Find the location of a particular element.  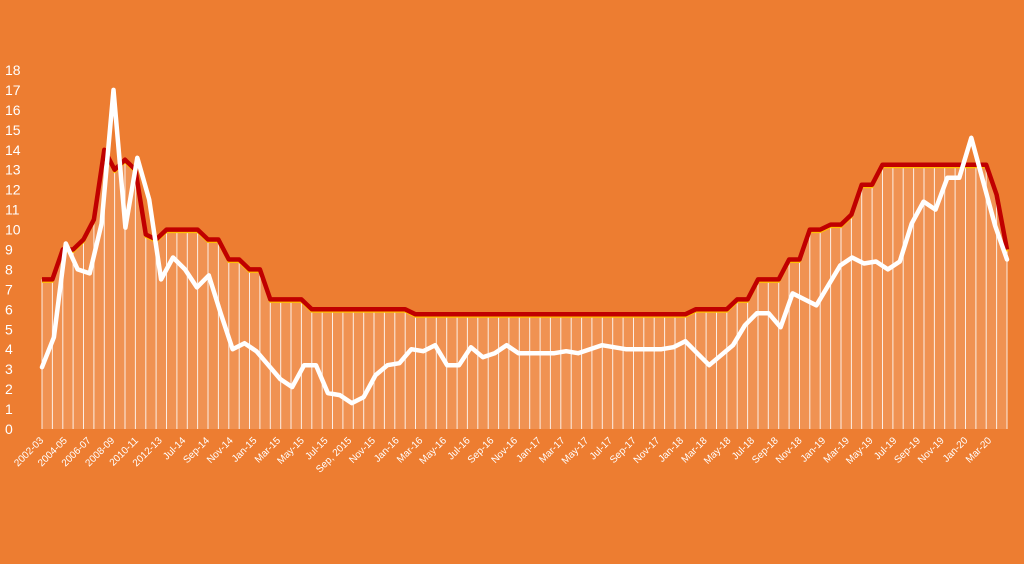

y-tick-14: 14 is located at coordinates (13, 150).